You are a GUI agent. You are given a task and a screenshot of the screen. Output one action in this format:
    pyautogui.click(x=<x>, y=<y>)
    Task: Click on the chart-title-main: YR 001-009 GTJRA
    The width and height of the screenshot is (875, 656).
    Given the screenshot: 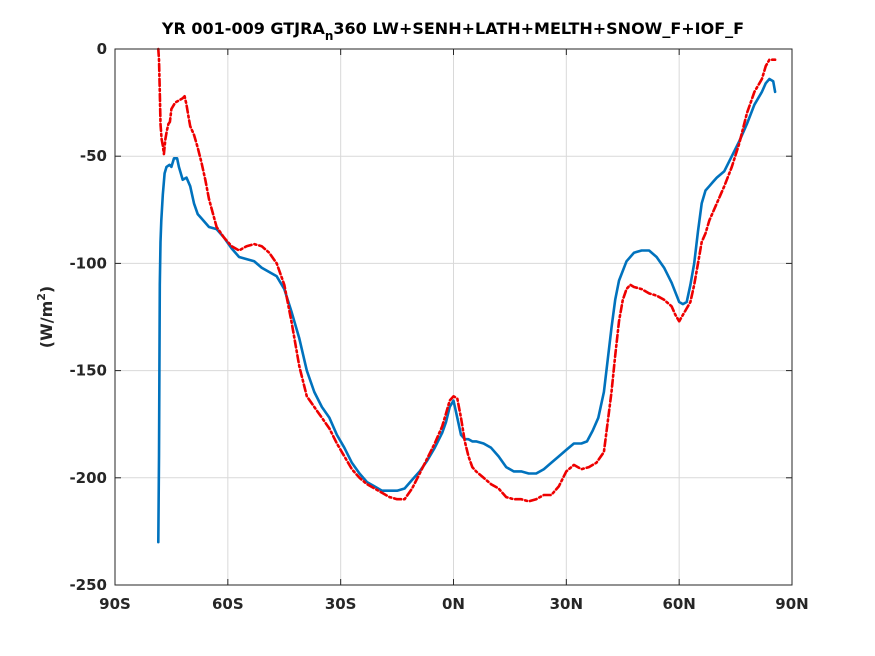 What is the action you would take?
    pyautogui.click(x=243, y=28)
    